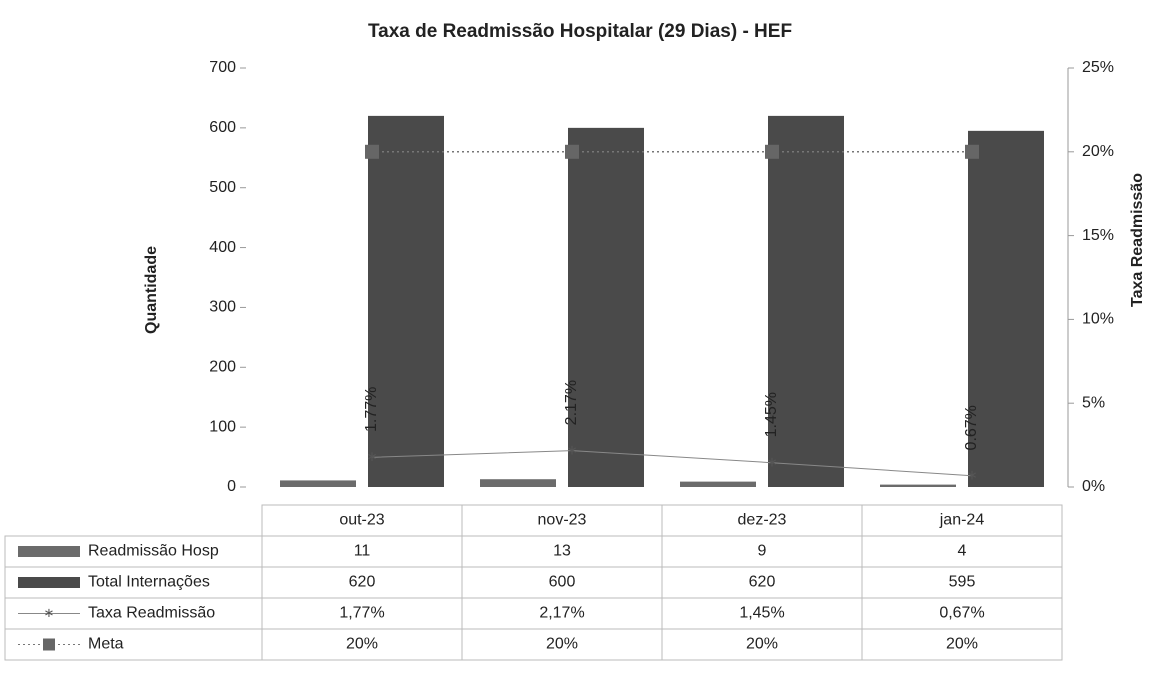 This screenshot has height=677, width=1150. What do you see at coordinates (1098, 67) in the screenshot?
I see `y2-tick-label: 25%` at bounding box center [1098, 67].